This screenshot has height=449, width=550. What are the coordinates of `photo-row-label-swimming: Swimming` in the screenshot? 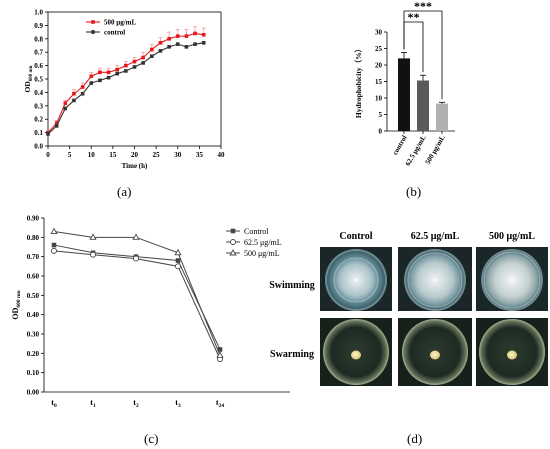 It's located at (292, 285).